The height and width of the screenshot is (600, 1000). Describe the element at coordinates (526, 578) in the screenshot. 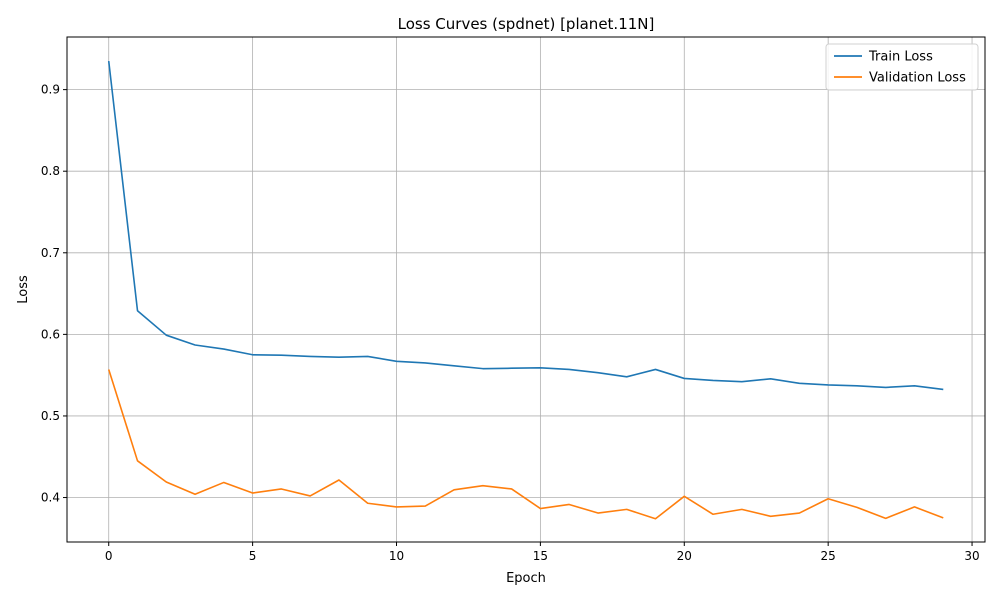

I see `x-axis-label: Epoch` at that location.